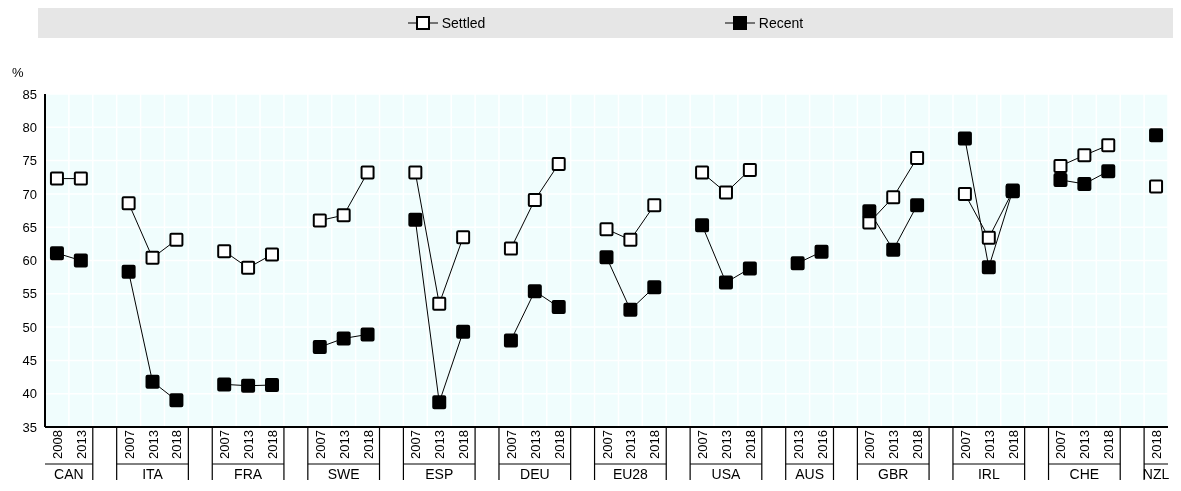  Describe the element at coordinates (29, 394) in the screenshot. I see `y-tick-label: 40` at that location.